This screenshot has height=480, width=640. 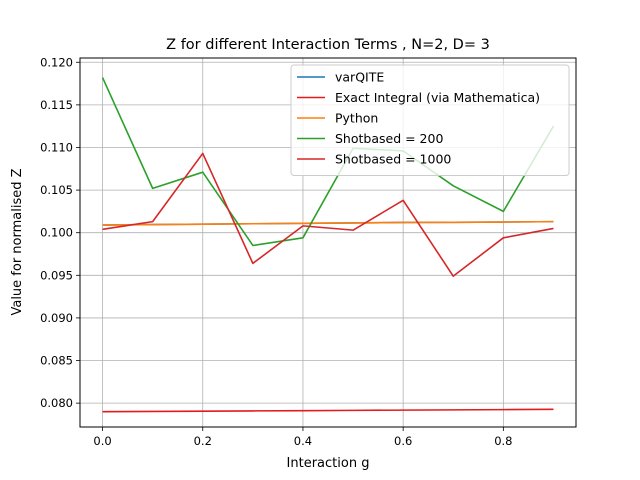 I want to click on x-tick-label: 0.6, so click(x=403, y=441).